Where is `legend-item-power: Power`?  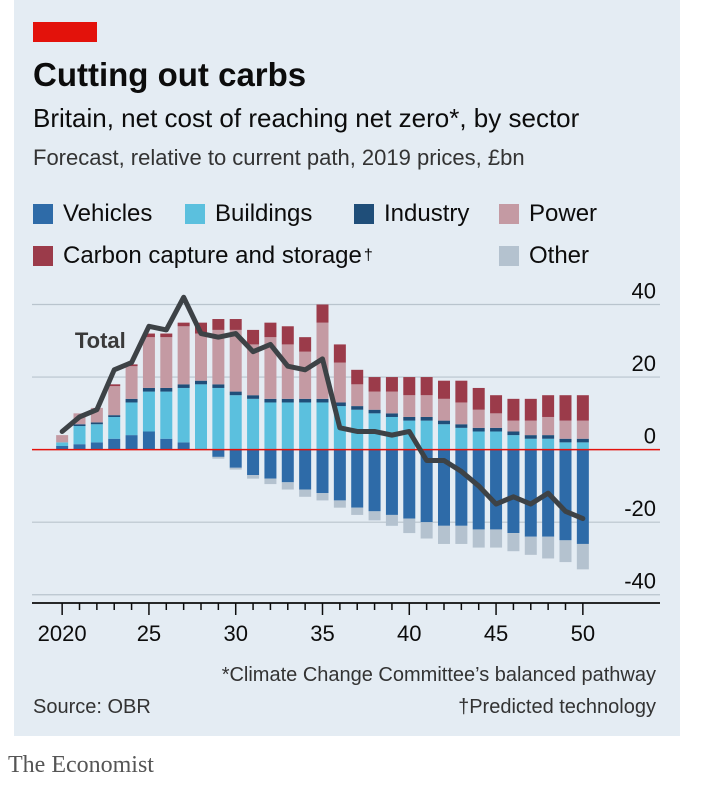
legend-item-power: Power is located at coordinates (548, 214).